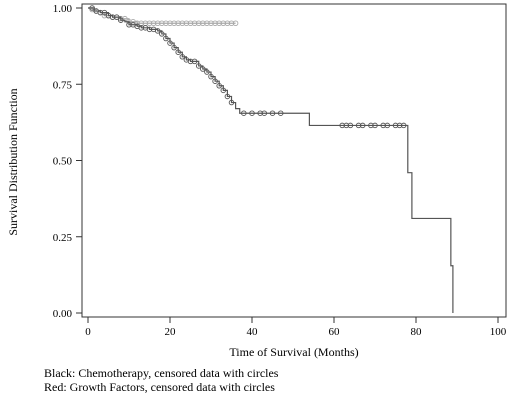 The image size is (520, 409). I want to click on x-tick-label: 60, so click(335, 332).